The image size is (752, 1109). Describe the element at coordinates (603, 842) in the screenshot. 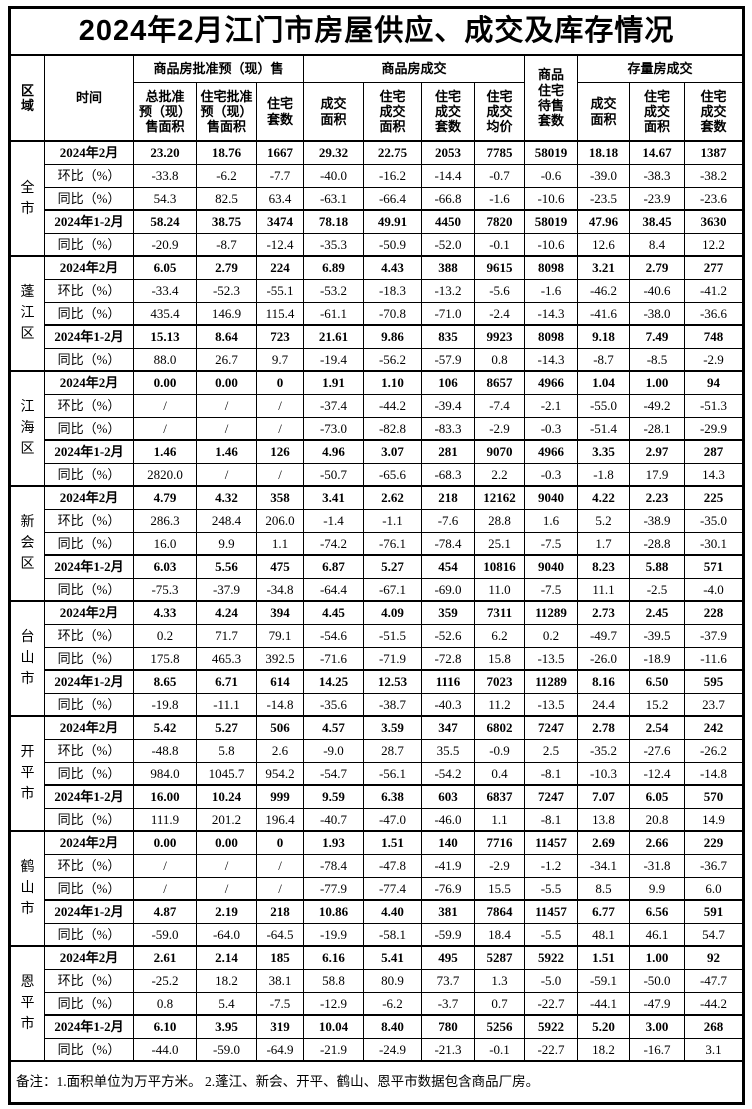

I see `value-cell: 2.69` at that location.